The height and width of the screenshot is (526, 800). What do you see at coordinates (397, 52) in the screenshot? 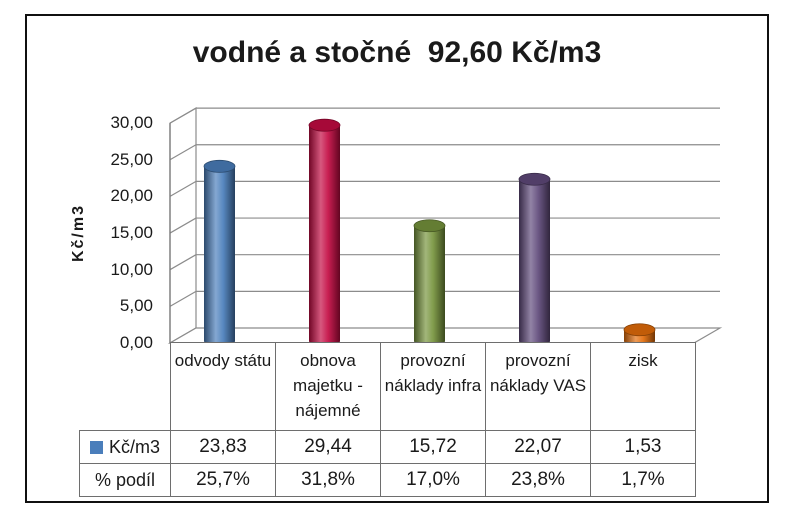
I see `chart-title: vodné a stočné 92,60 Kč/m3` at bounding box center [397, 52].